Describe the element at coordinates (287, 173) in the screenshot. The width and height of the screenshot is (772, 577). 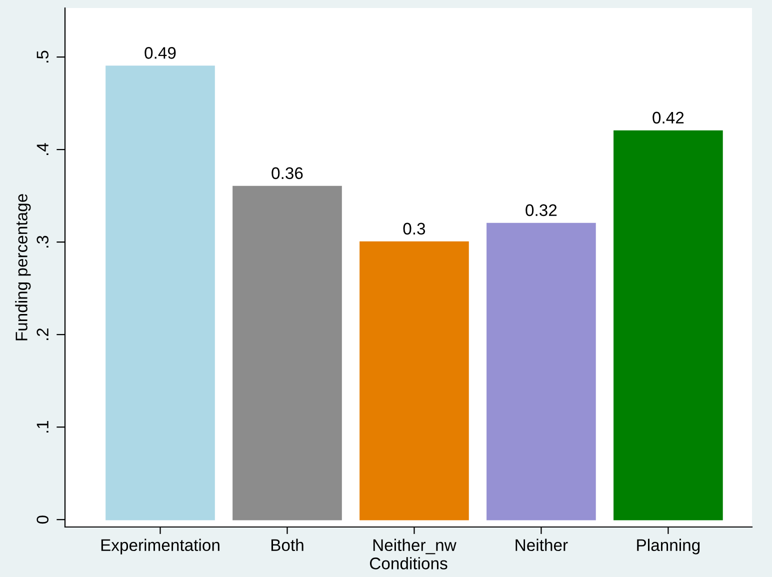
I see `data-label: 0.36` at that location.